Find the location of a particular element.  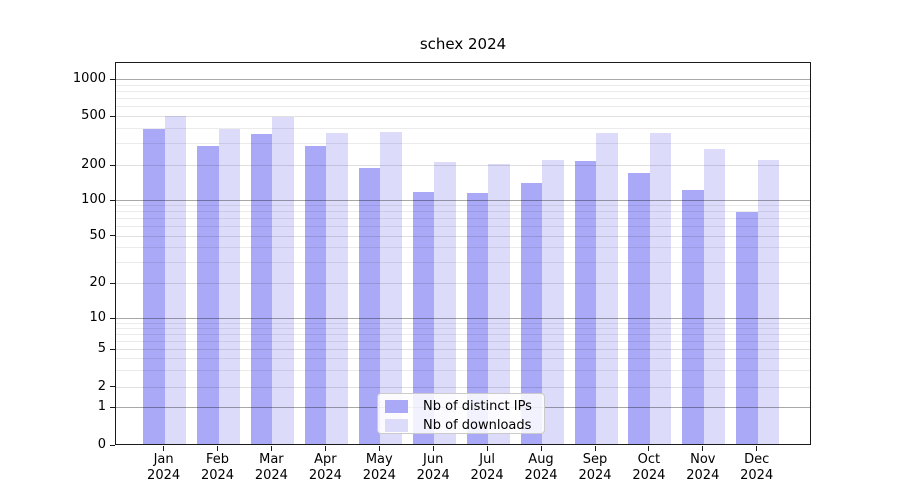

chart-title: schex 2024 is located at coordinates (463, 44).